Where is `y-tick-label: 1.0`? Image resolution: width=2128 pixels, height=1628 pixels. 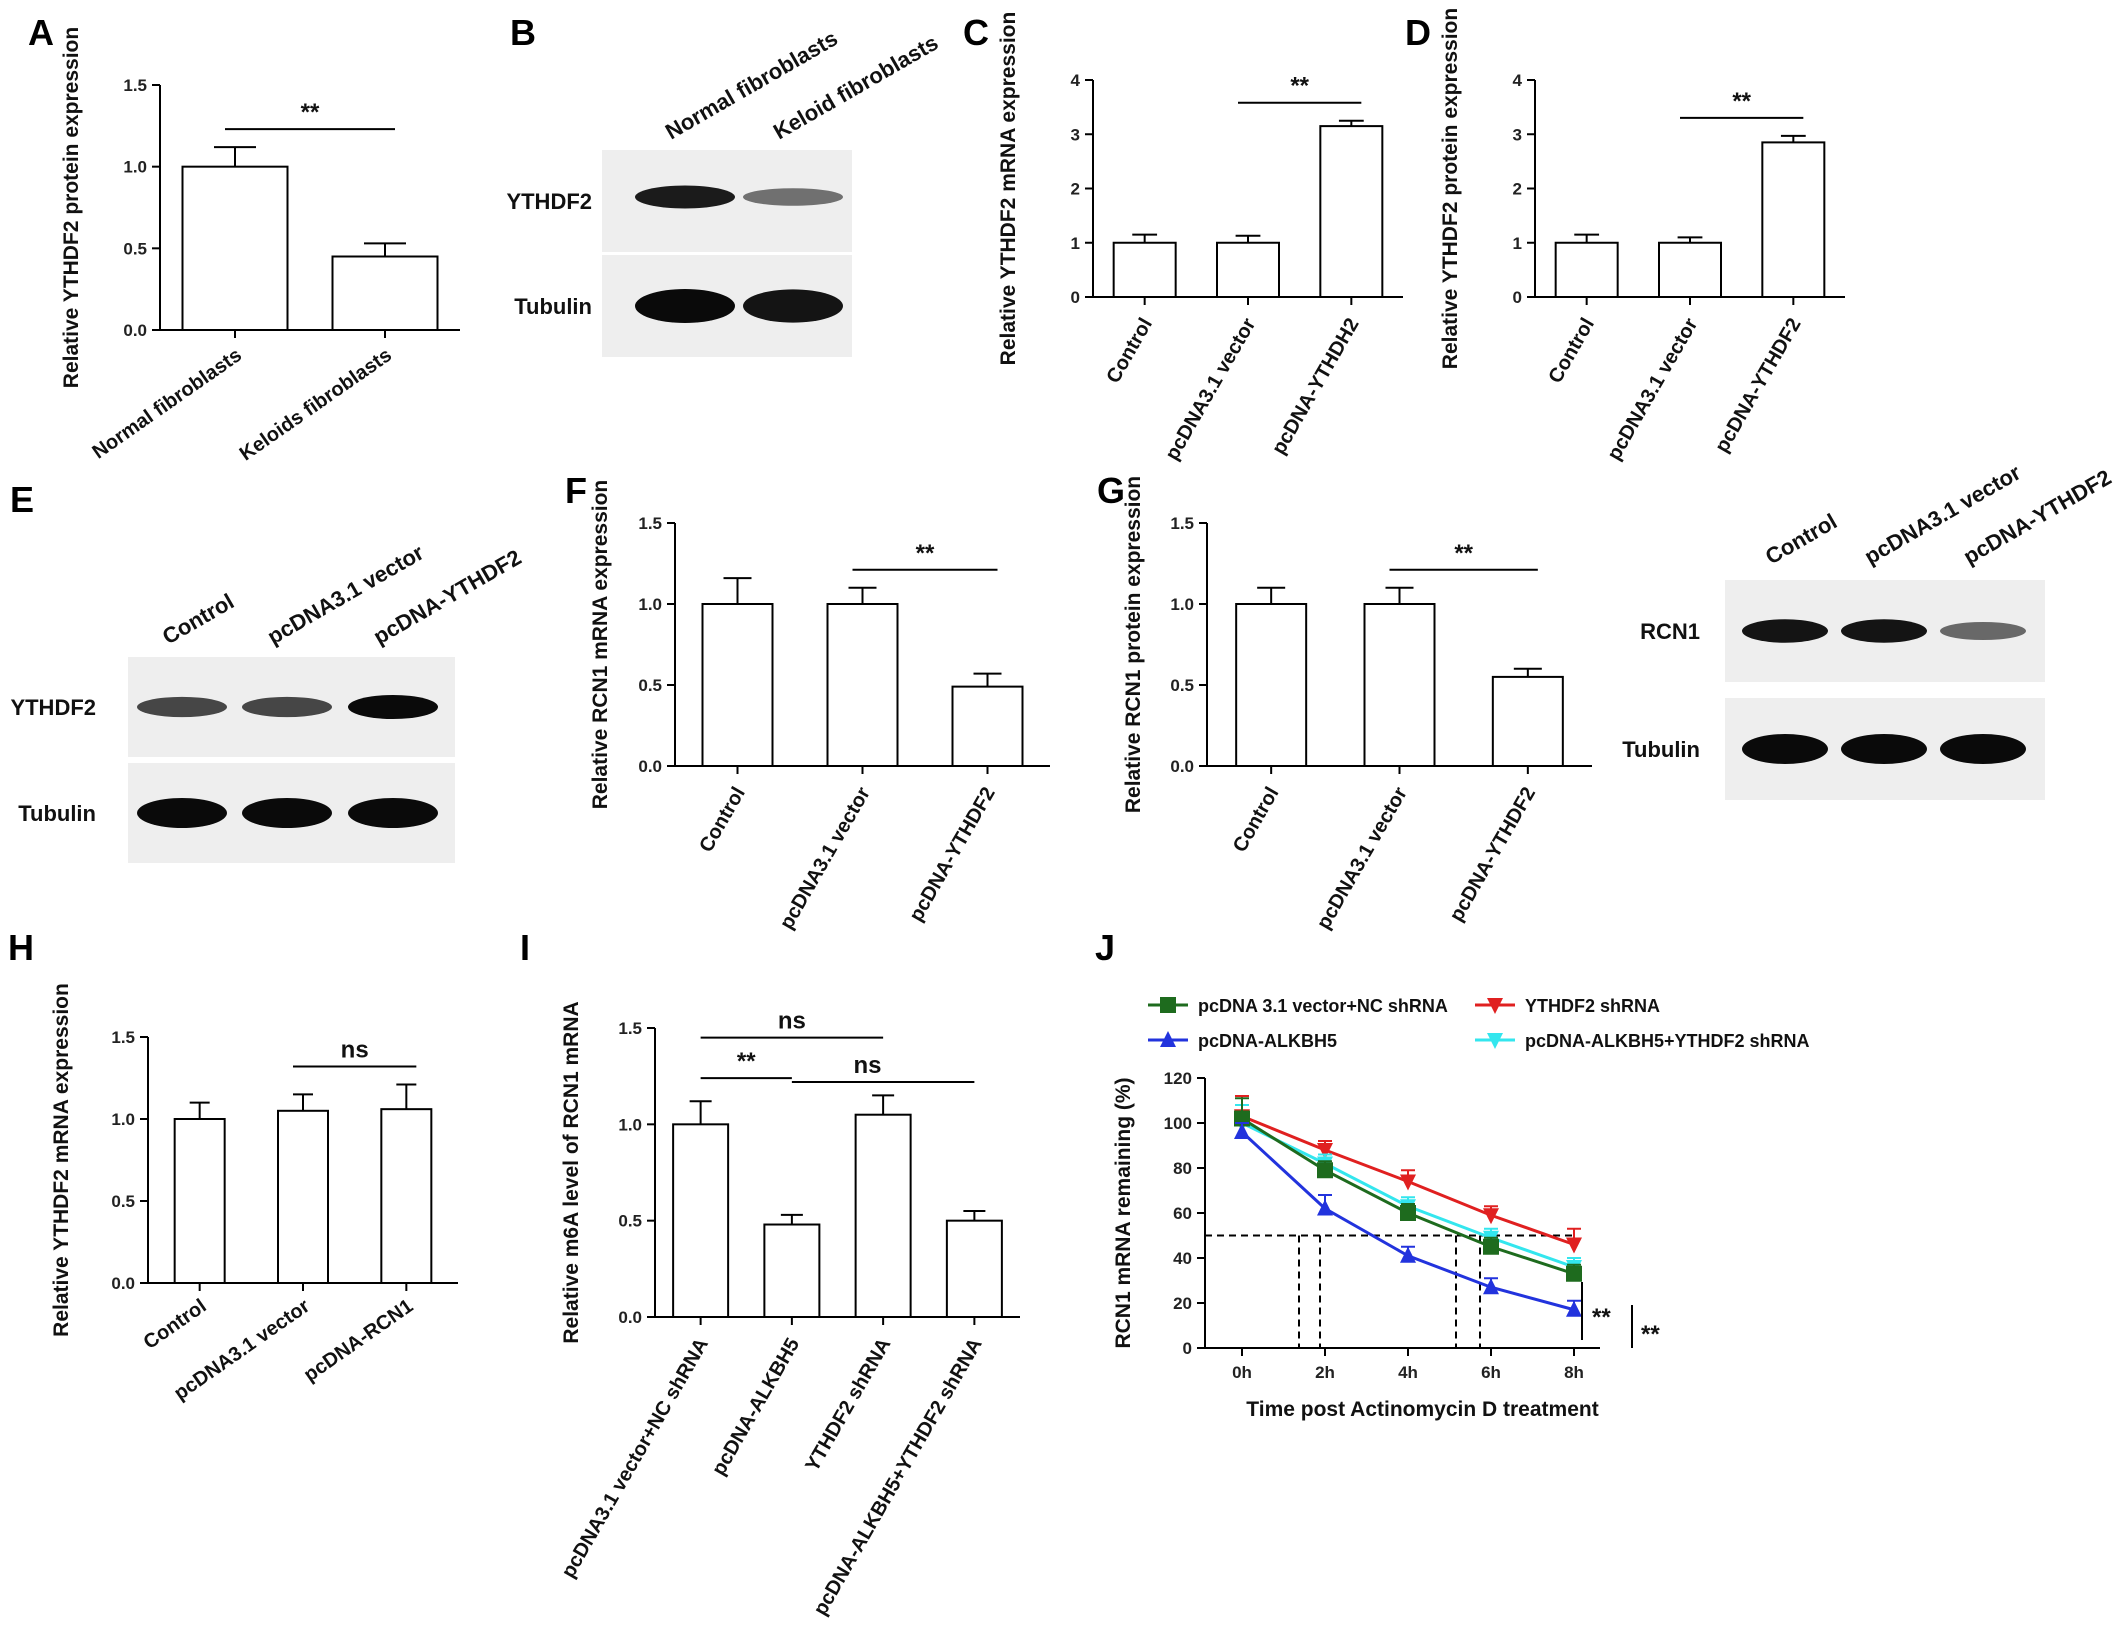
y-tick-label: 1.0 is located at coordinates (650, 604).